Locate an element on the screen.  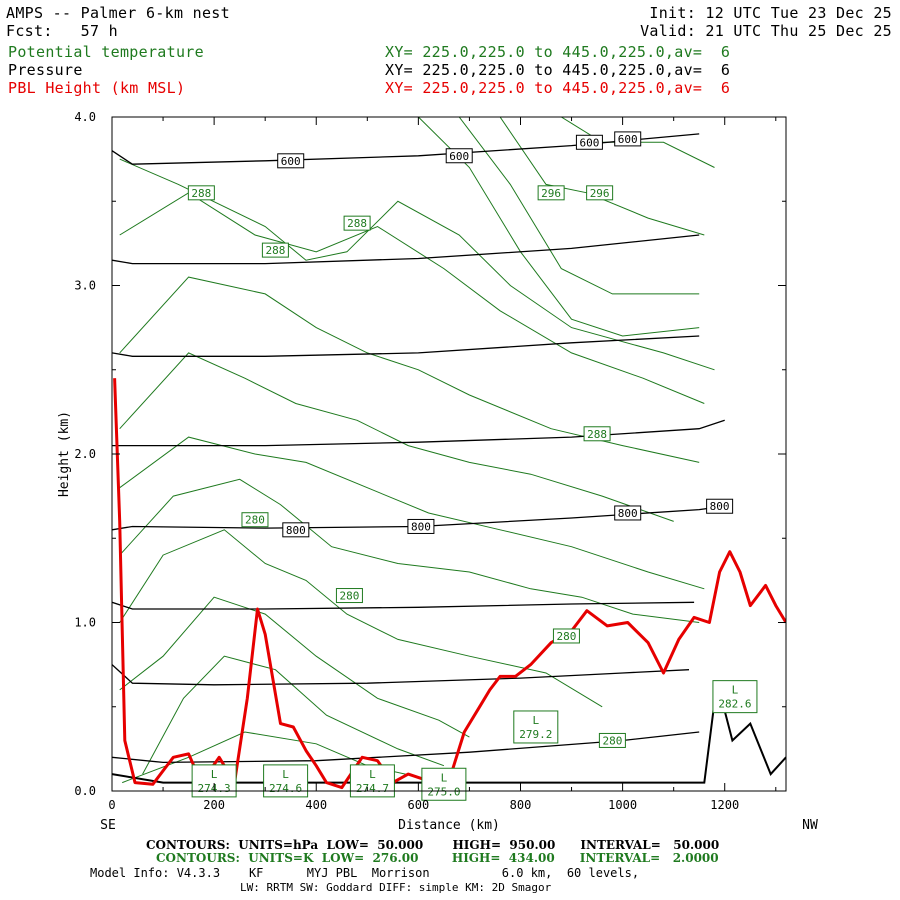
x-tick-label: 1200 is located at coordinates (724, 805).